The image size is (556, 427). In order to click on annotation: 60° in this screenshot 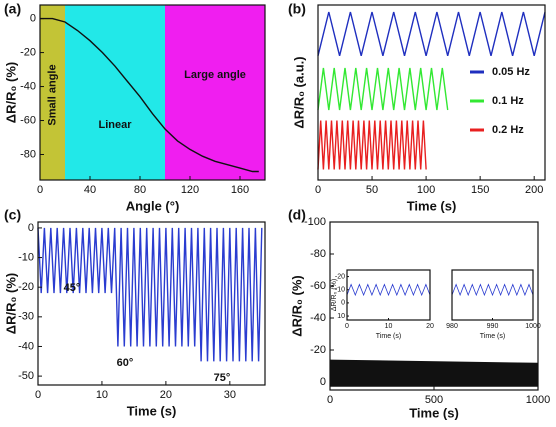, I will do `click(125, 363)`.